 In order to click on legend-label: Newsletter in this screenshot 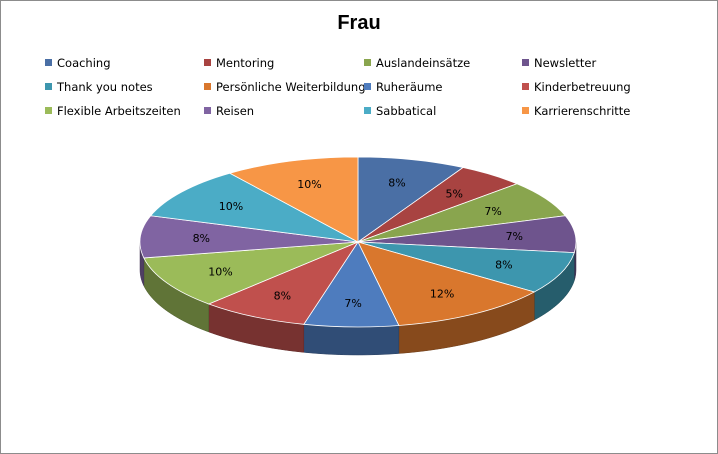, I will do `click(565, 63)`.